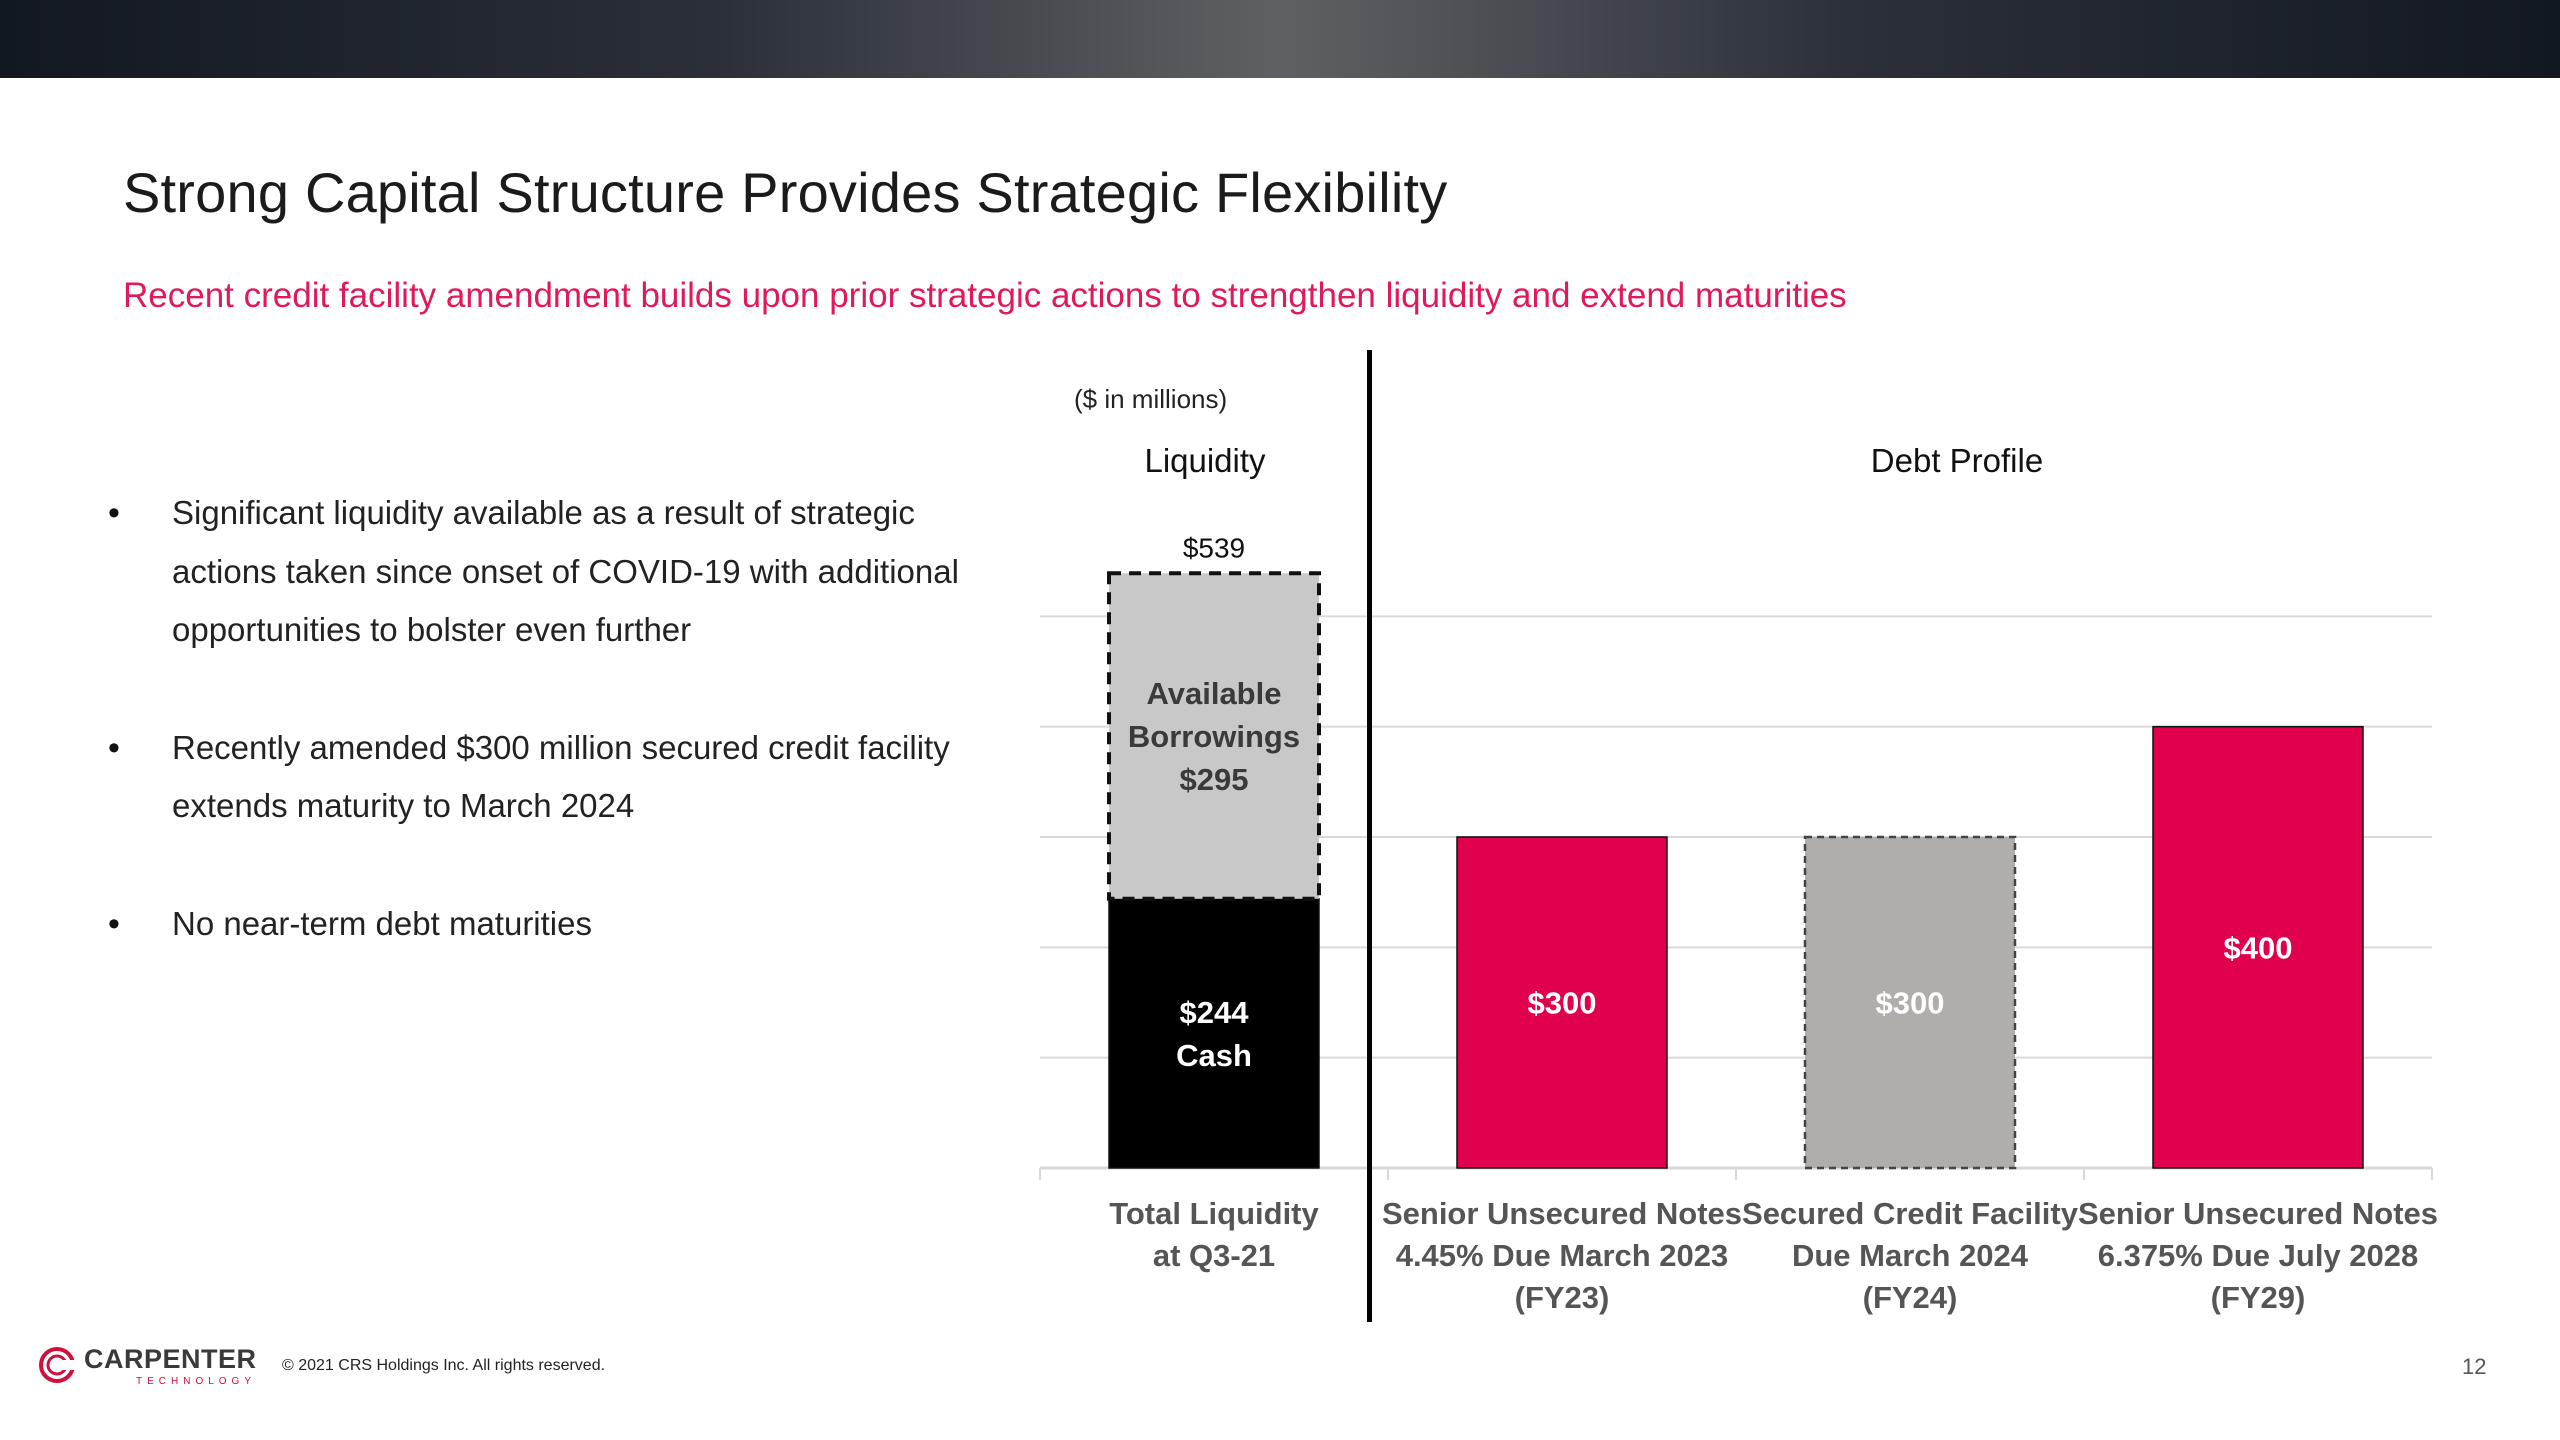  Describe the element at coordinates (1280, 39) in the screenshot. I see `header-bar` at that location.